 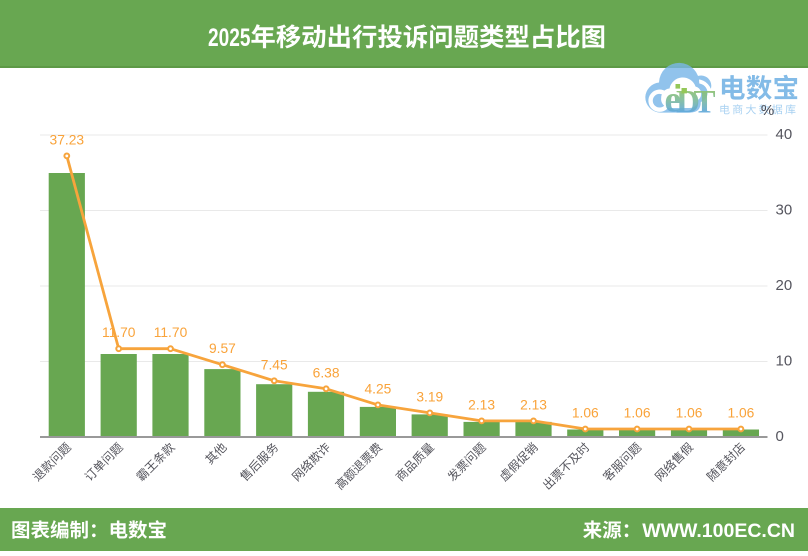 What do you see at coordinates (784, 209) in the screenshot?
I see `svg-text: 30` at bounding box center [784, 209].